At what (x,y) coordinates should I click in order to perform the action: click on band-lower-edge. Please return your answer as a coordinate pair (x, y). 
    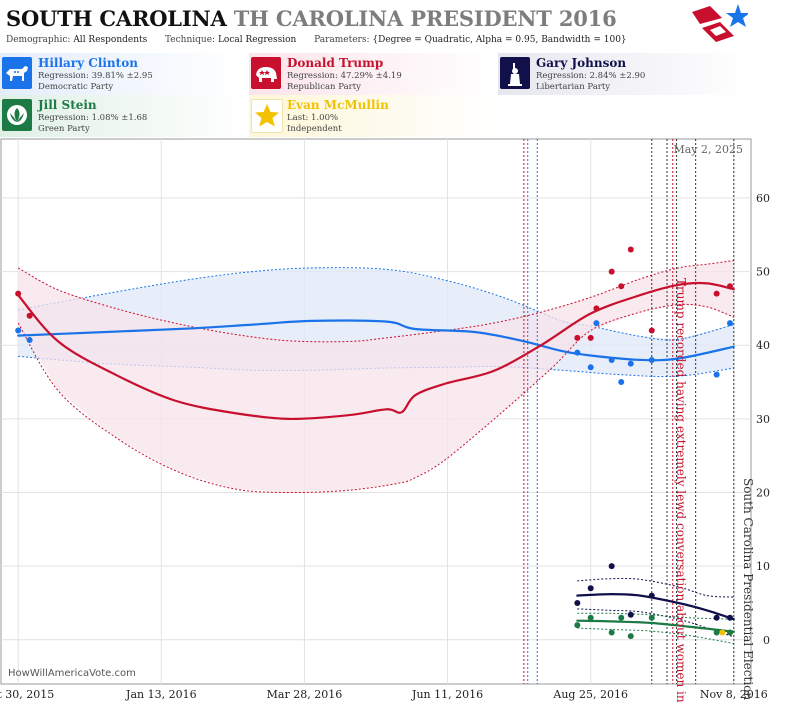
    Looking at the image, I should click on (655, 635).